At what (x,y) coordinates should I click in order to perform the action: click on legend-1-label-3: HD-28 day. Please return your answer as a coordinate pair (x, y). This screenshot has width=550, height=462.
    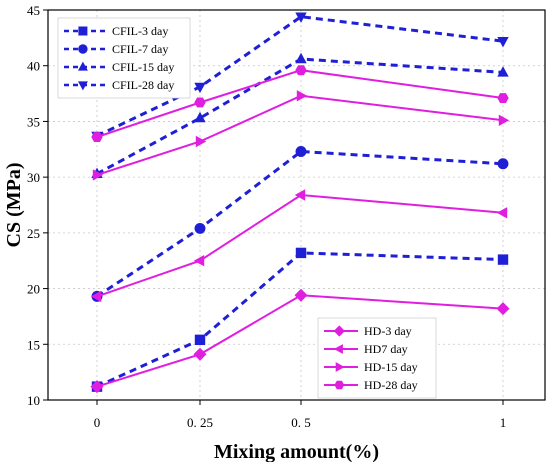
    Looking at the image, I should click on (391, 385).